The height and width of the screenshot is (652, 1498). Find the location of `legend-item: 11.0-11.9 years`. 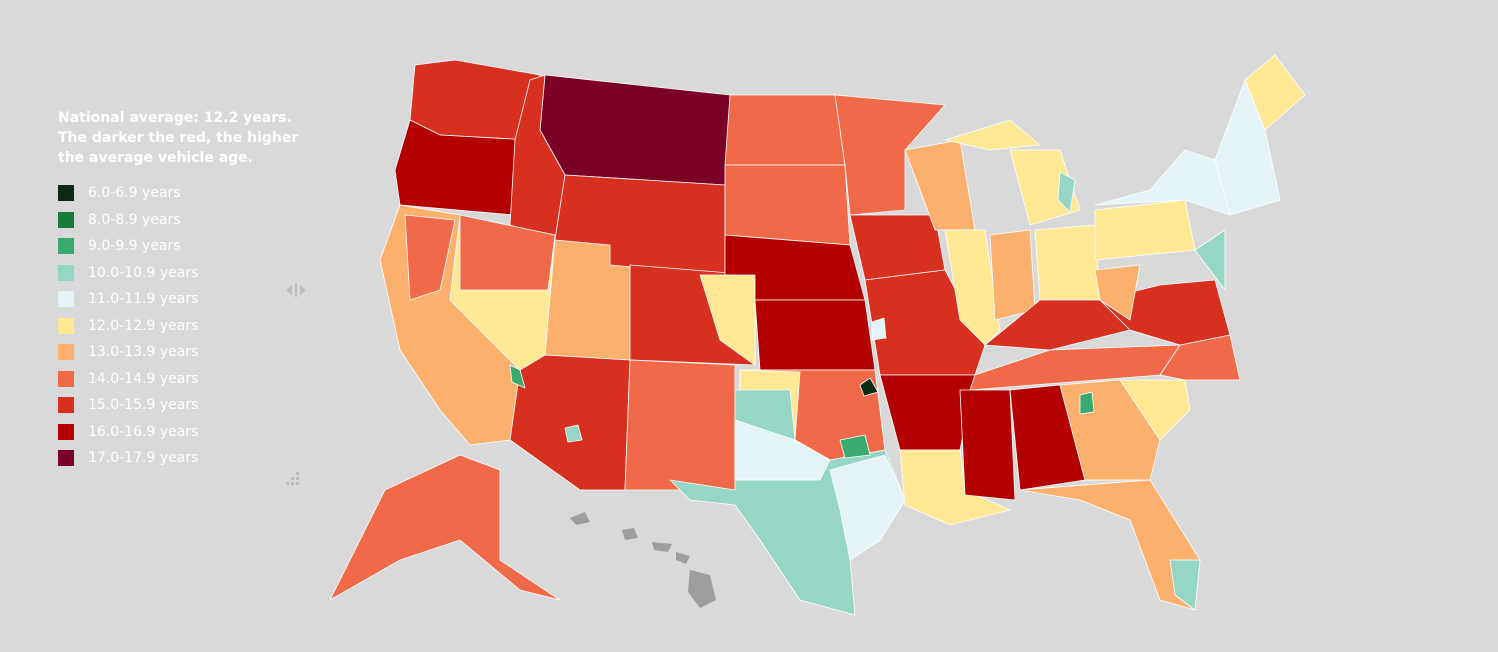

legend-item: 11.0-11.9 years is located at coordinates (178, 299).